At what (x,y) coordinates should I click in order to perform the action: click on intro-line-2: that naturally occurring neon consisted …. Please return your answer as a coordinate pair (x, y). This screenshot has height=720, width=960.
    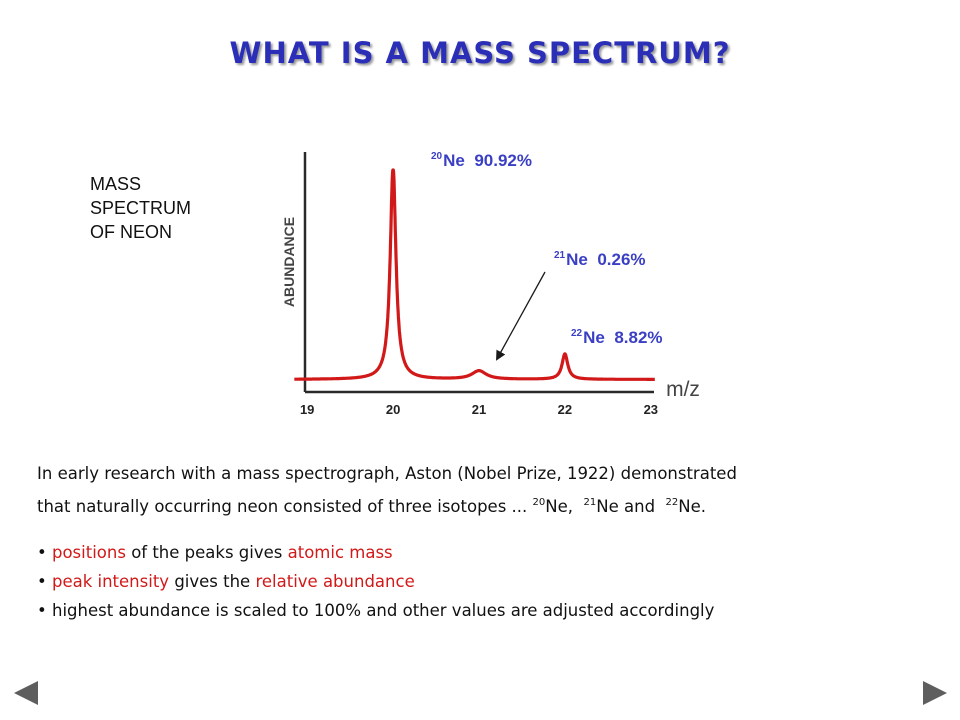
    Looking at the image, I should click on (372, 506).